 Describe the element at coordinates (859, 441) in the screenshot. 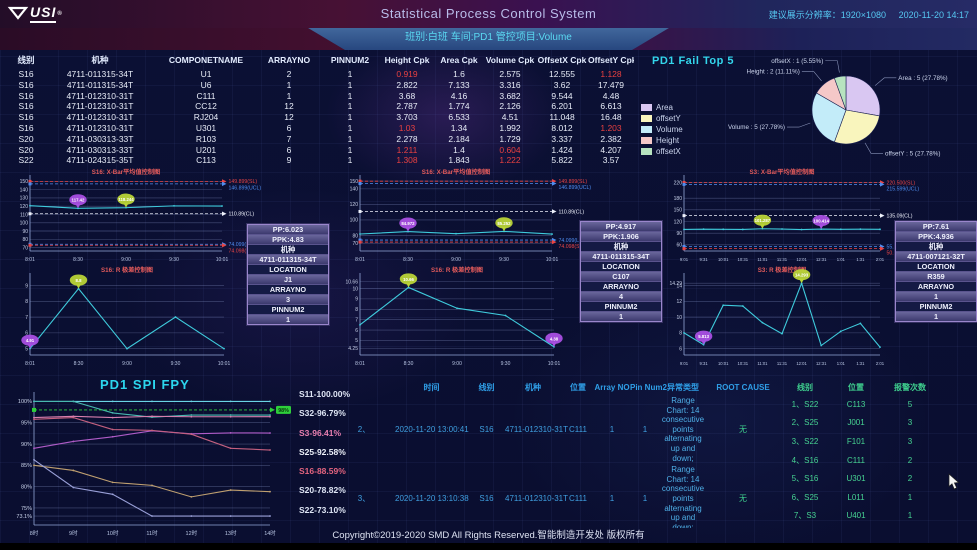

I see `table-row: 3、S22 F101 3` at that location.